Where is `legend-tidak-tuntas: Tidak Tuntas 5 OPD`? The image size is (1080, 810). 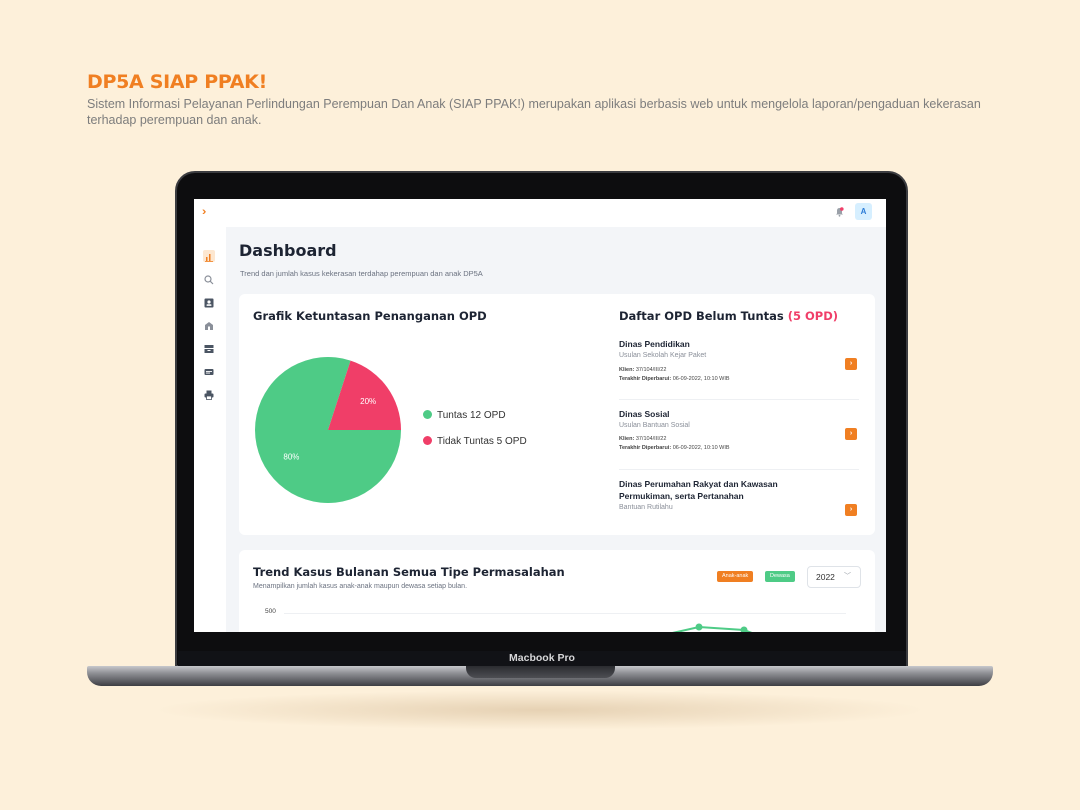
legend-tidak-tuntas: Tidak Tuntas 5 OPD is located at coordinates (475, 441).